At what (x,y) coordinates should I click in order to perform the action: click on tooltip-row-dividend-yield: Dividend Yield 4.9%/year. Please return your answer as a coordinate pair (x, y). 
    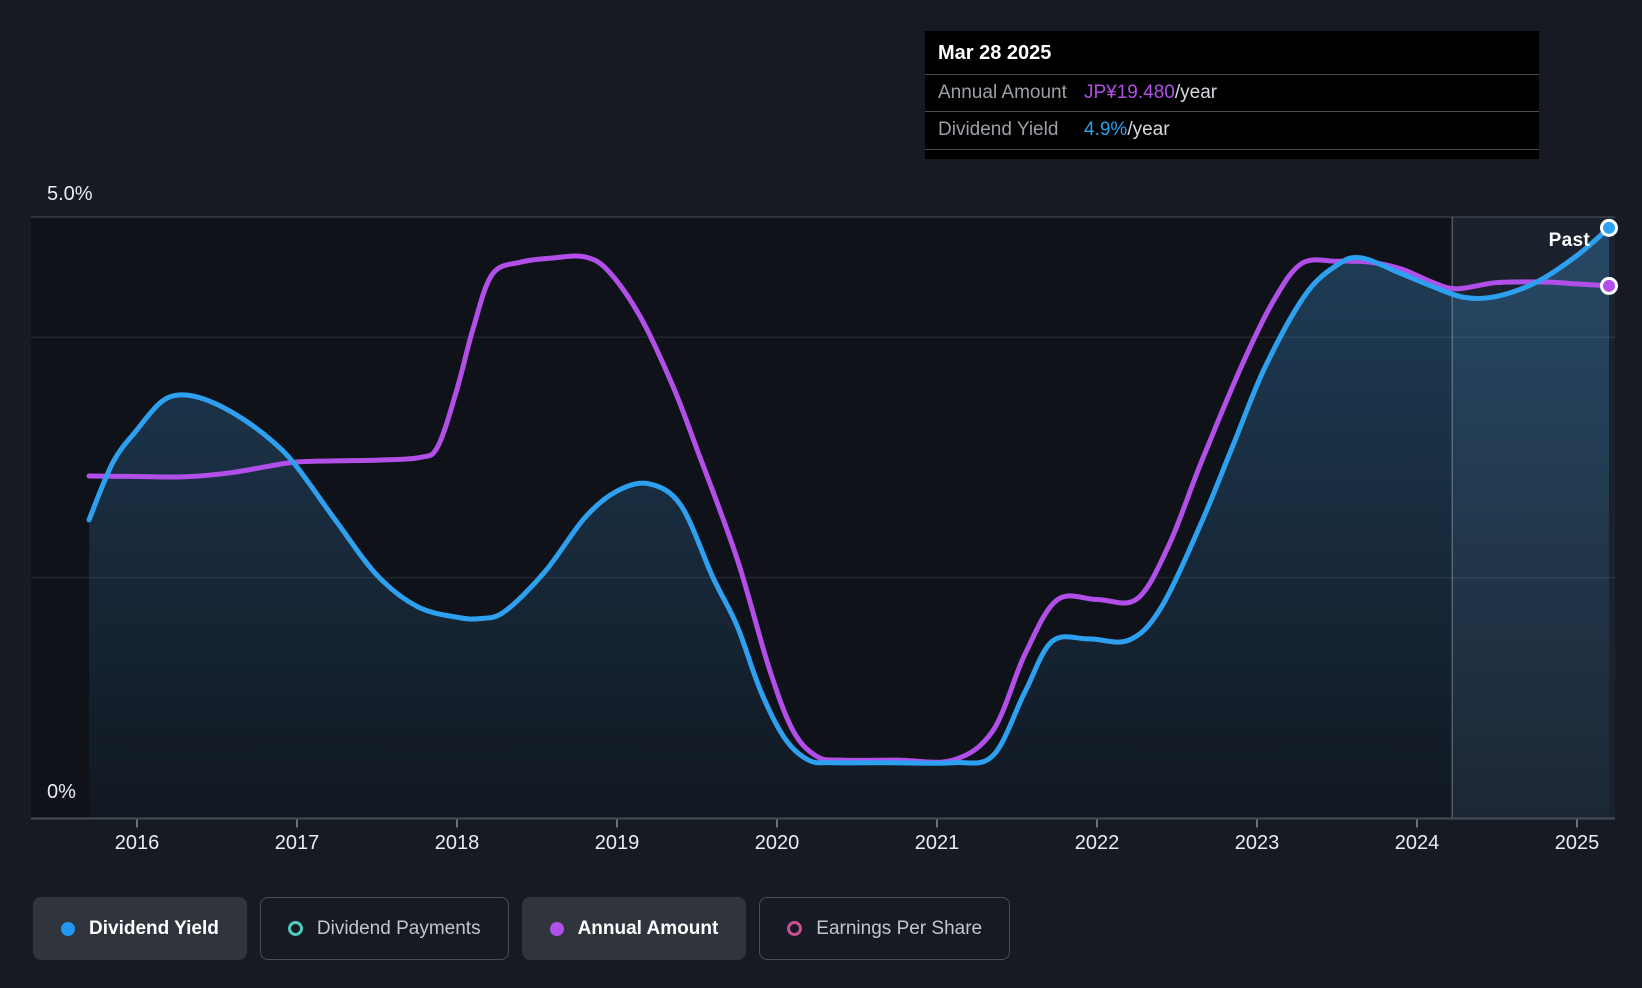
    Looking at the image, I should click on (1232, 130).